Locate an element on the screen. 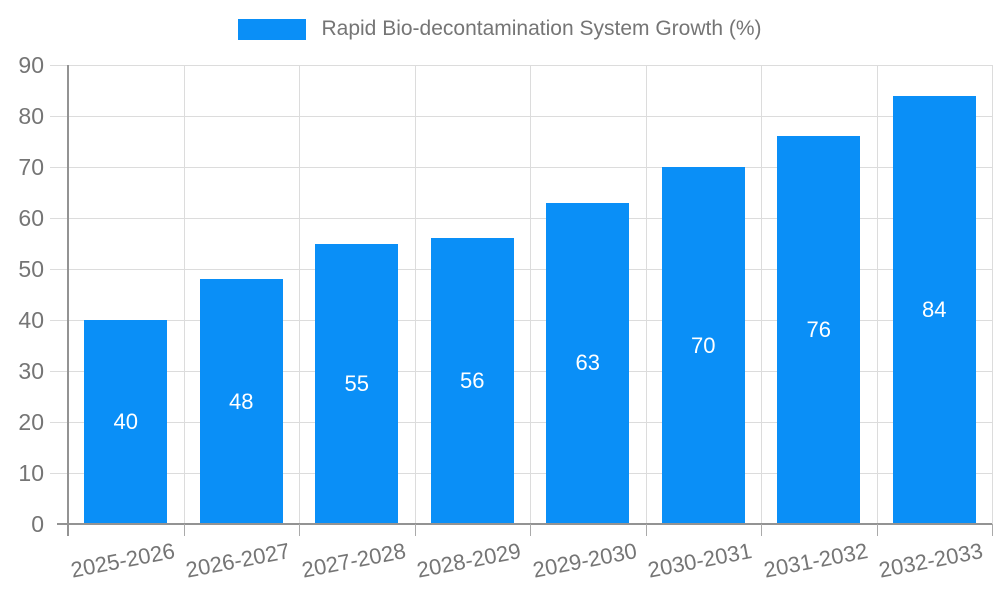 The height and width of the screenshot is (600, 1000). bar: 70 is located at coordinates (703, 345).